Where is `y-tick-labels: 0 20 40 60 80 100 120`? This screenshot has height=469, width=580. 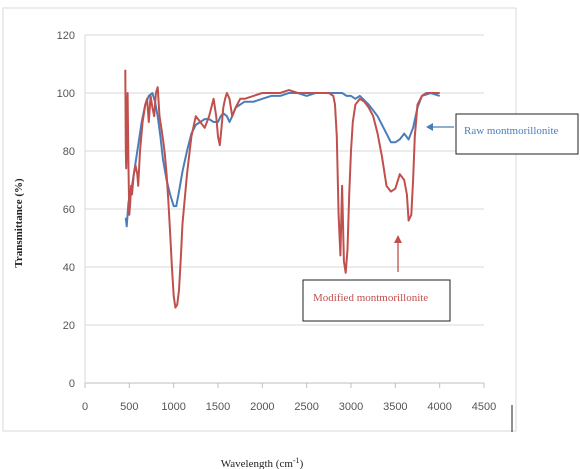
y-tick-labels: 0 20 40 60 80 100 120 is located at coordinates (66, 210).